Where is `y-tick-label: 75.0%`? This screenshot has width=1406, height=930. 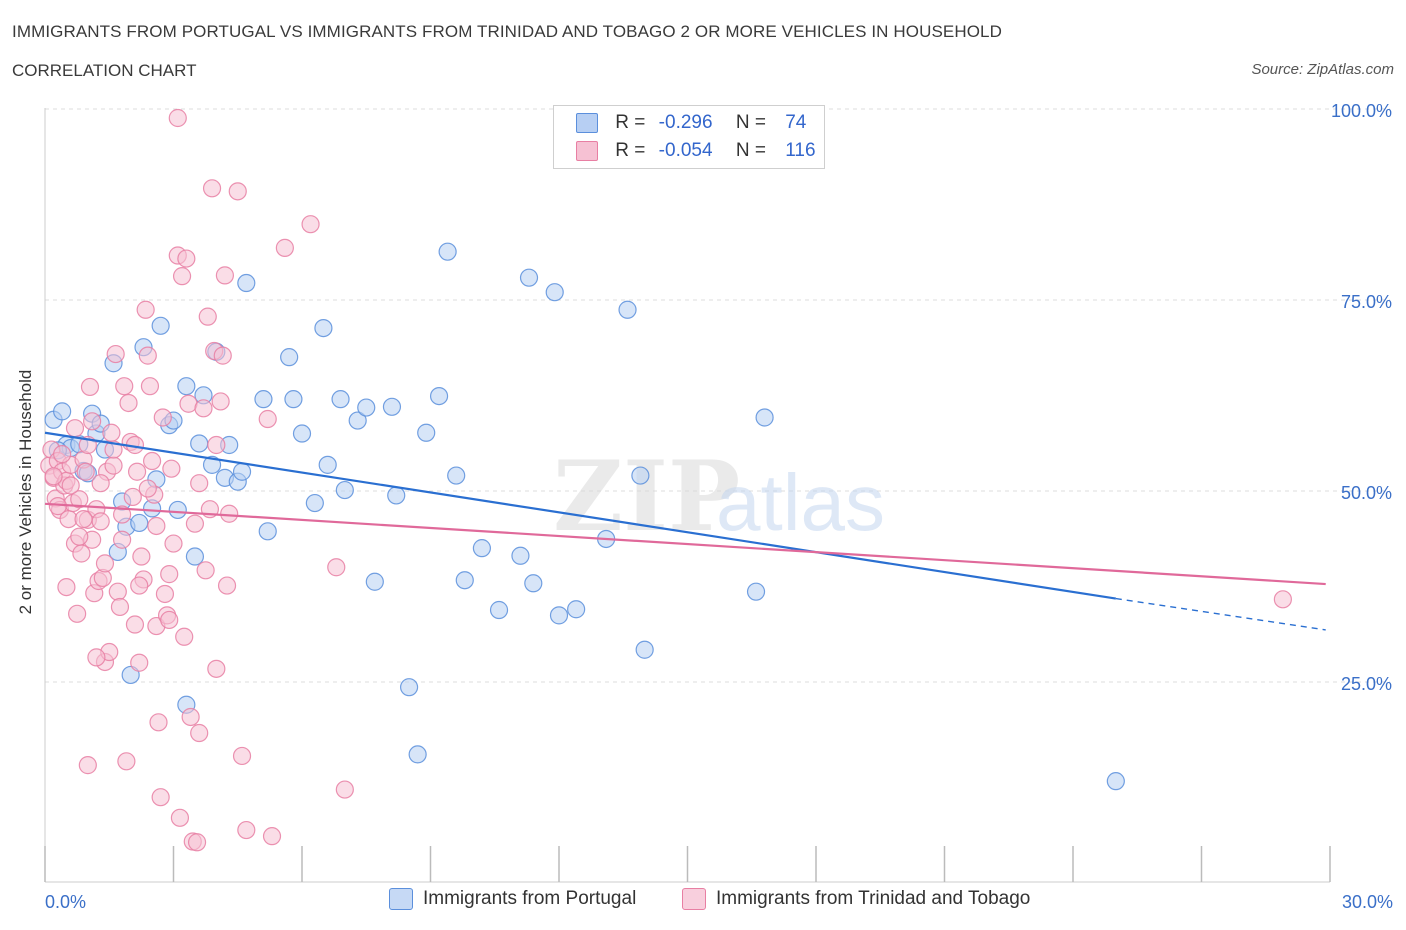
y-tick-label: 75.0% is located at coordinates (1366, 302).